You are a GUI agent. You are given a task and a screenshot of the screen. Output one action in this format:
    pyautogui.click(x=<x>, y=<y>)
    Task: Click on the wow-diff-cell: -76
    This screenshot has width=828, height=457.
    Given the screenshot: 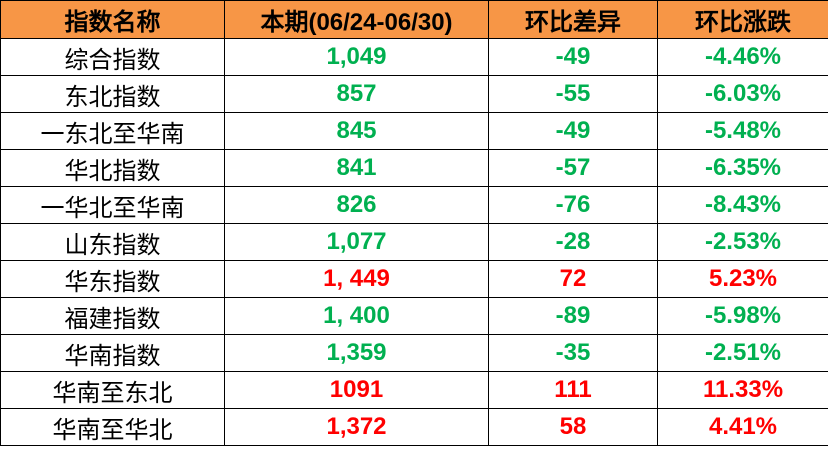 What is the action you would take?
    pyautogui.click(x=573, y=205)
    